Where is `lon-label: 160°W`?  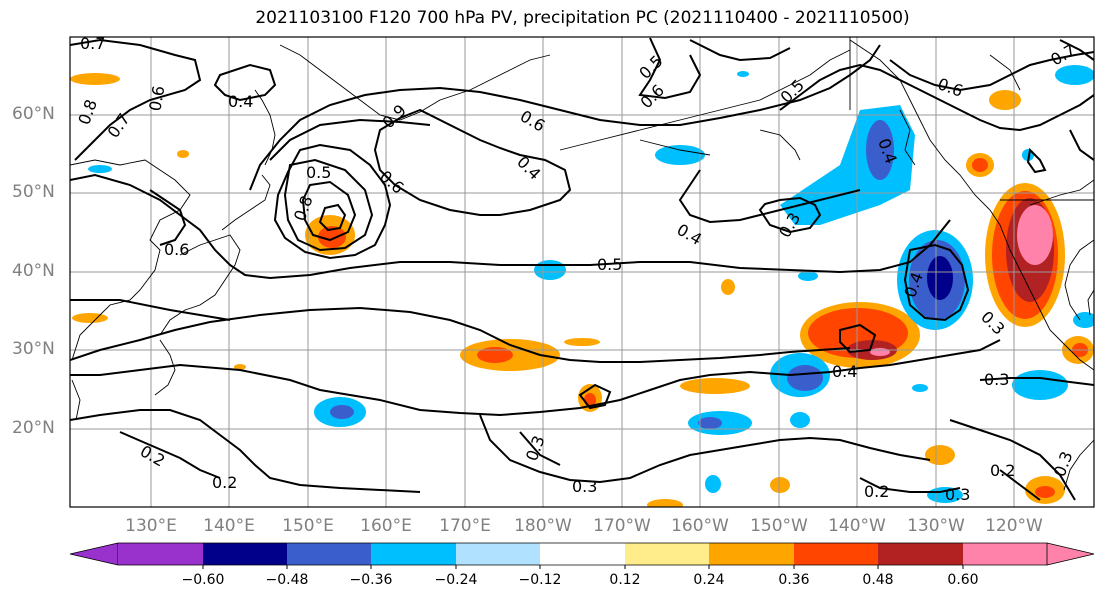 lon-label: 160°W is located at coordinates (700, 526).